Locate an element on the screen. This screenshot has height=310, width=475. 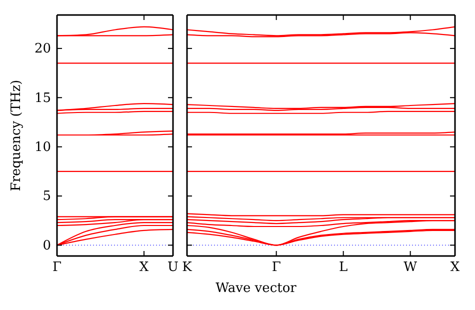
y-tick-label: 0 is located at coordinates (46, 246).